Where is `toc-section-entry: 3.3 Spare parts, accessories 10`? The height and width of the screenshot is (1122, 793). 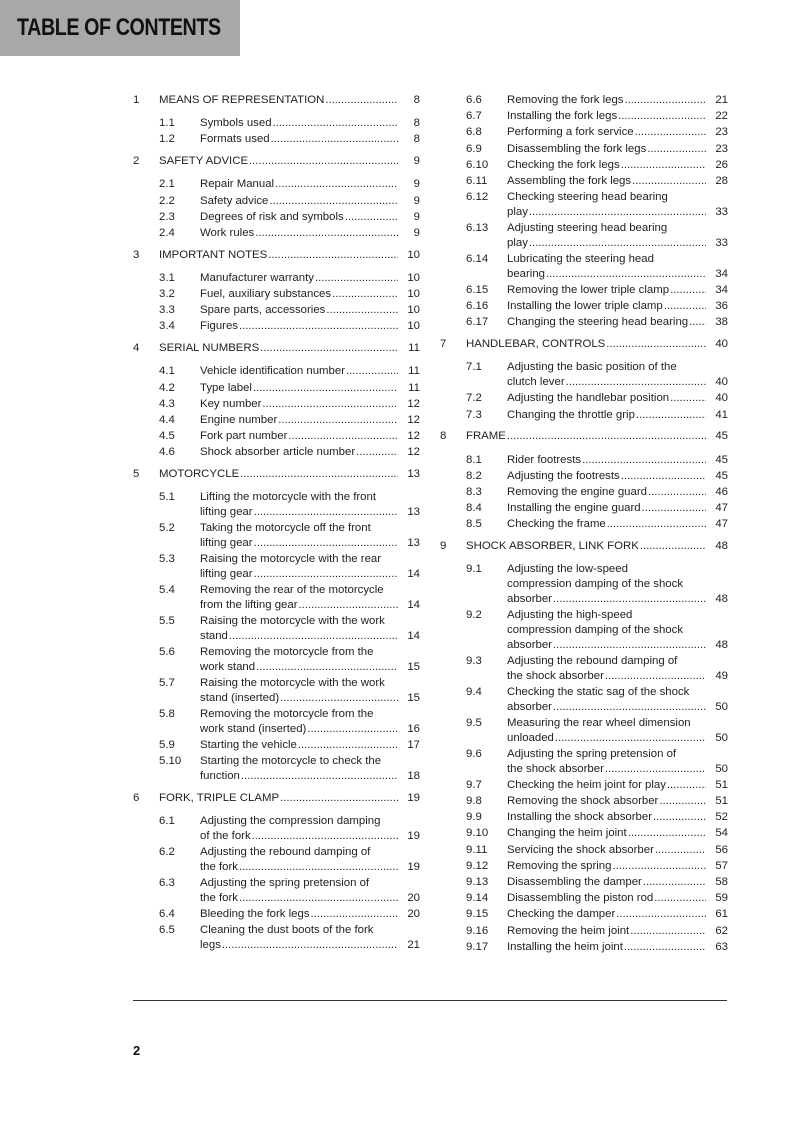 toc-section-entry: 3.3 Spare parts, accessories 10 is located at coordinates (276, 310).